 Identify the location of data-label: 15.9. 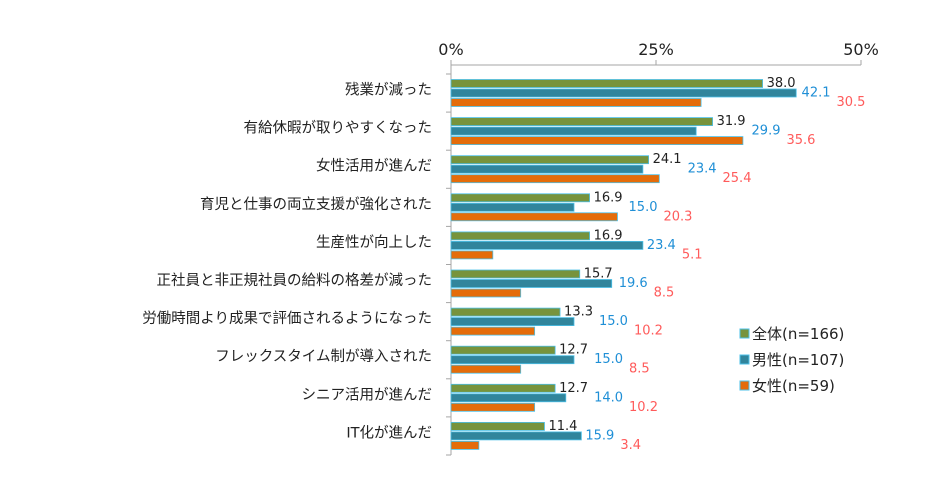
(599, 435).